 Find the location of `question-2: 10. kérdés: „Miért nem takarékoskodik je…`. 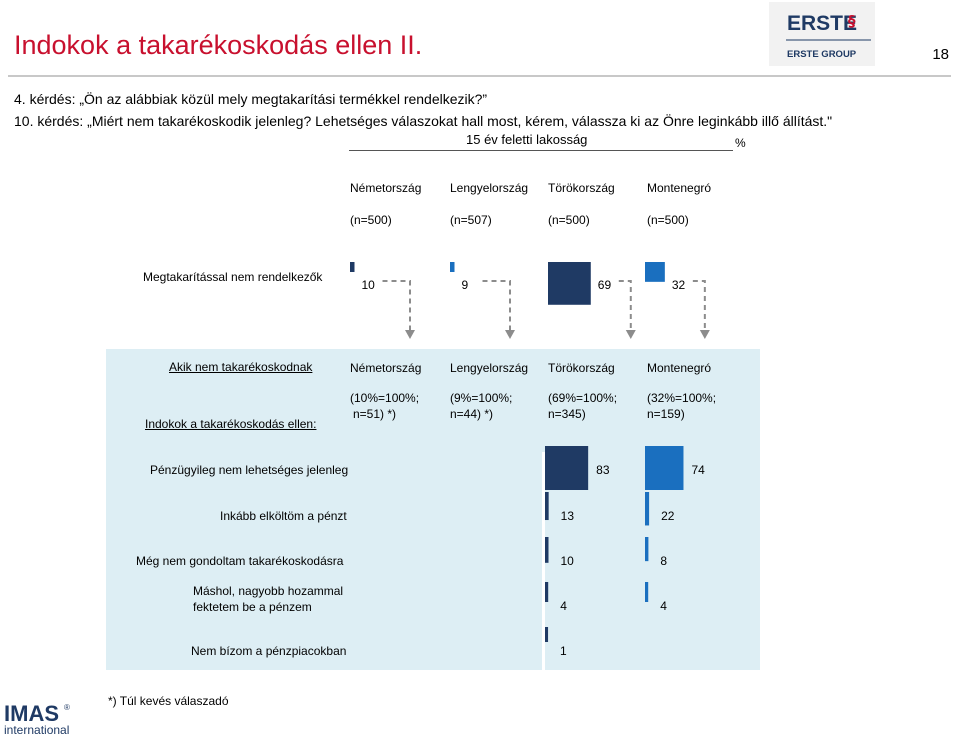

question-2: 10. kérdés: „Miért nem takarékoskodik je… is located at coordinates (423, 121).